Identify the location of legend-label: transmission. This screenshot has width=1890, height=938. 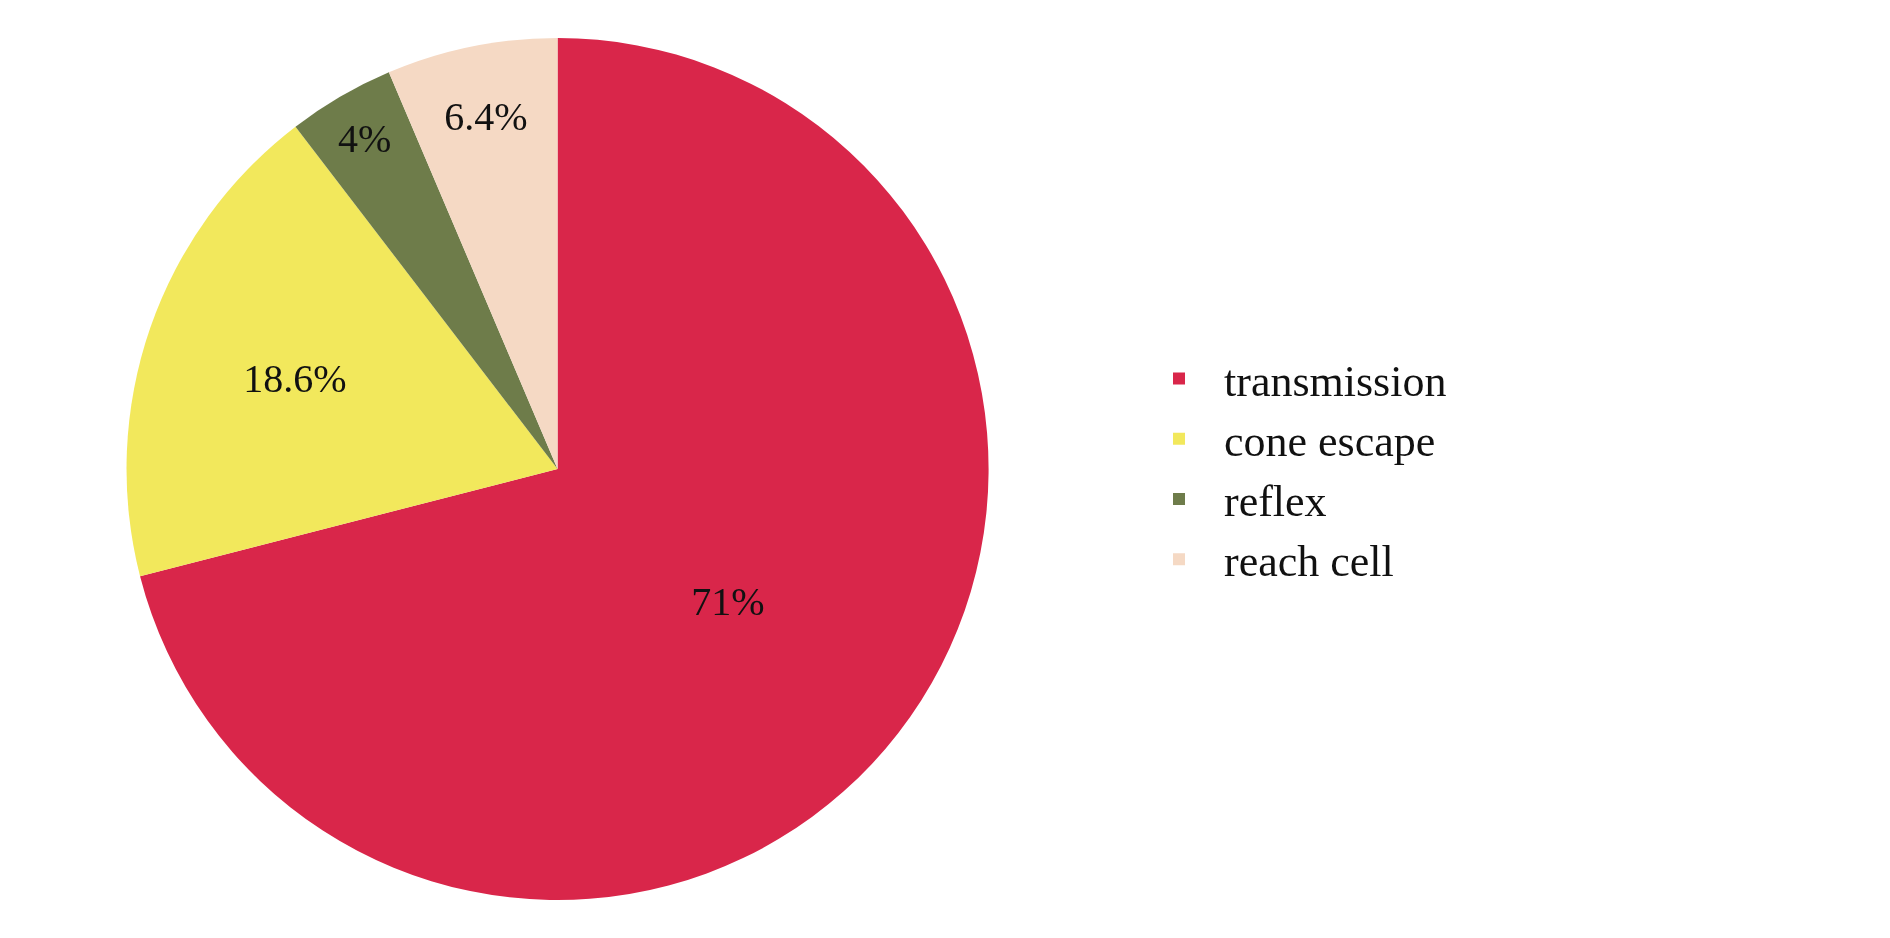
(1335, 381).